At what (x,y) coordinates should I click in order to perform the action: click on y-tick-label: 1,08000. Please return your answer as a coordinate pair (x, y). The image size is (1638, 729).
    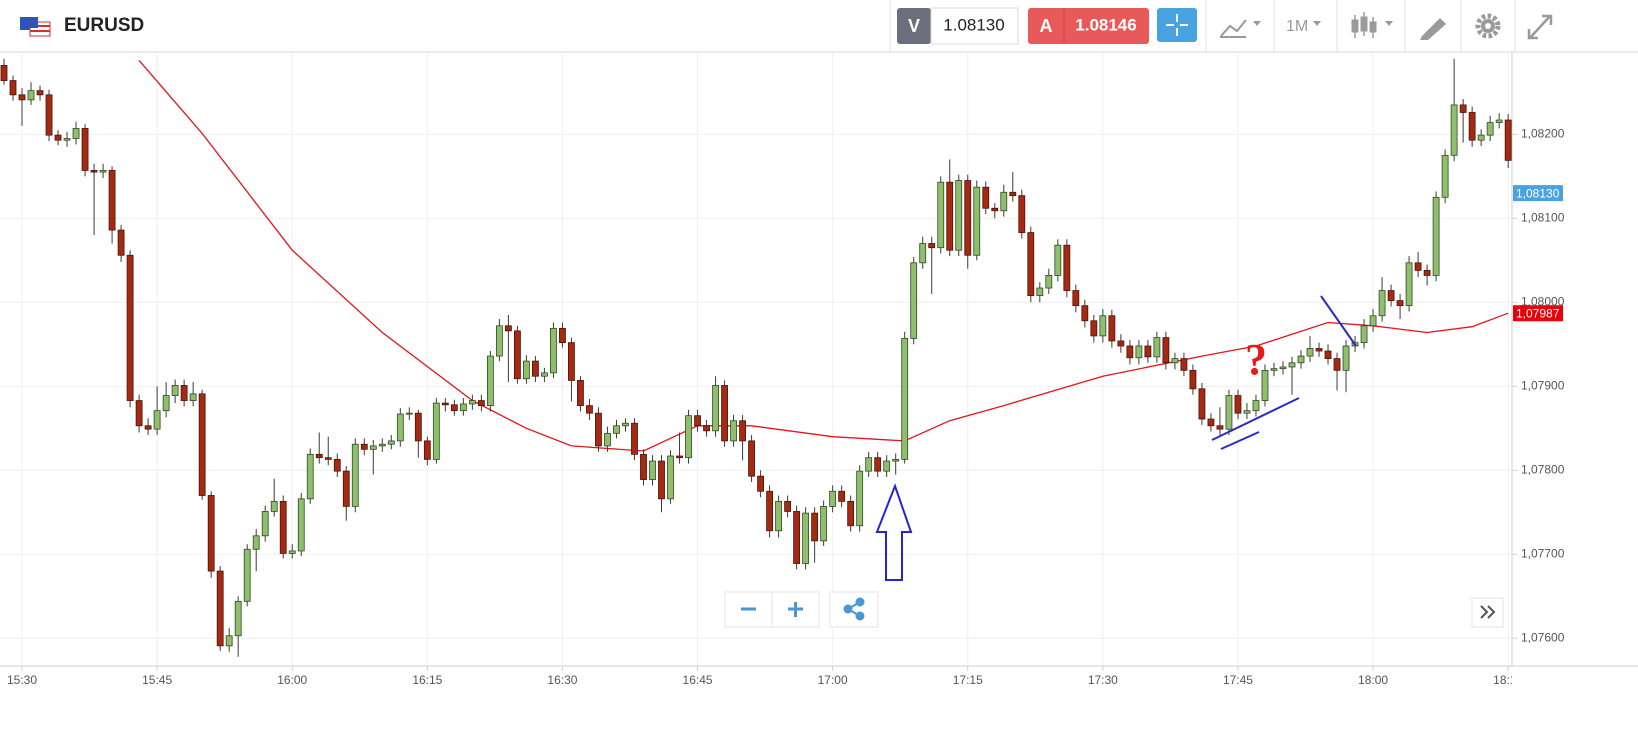
    Looking at the image, I should click on (1543, 301).